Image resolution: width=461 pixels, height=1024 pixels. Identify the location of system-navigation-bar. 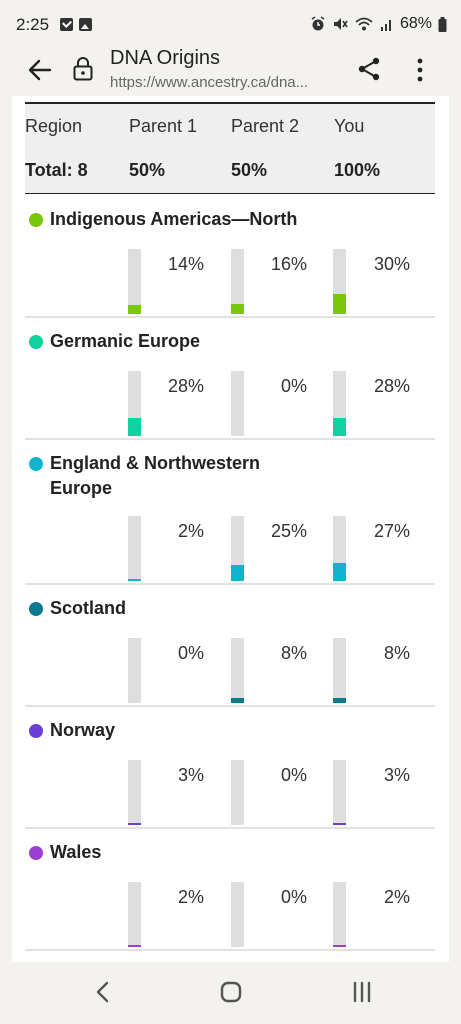
(230, 993).